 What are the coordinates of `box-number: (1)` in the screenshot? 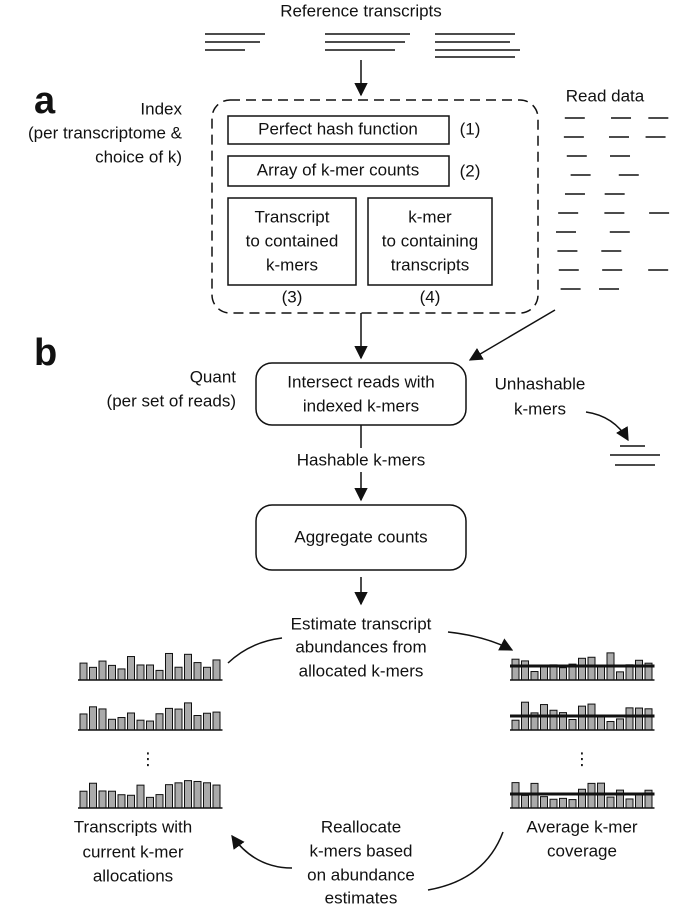 It's located at (470, 128).